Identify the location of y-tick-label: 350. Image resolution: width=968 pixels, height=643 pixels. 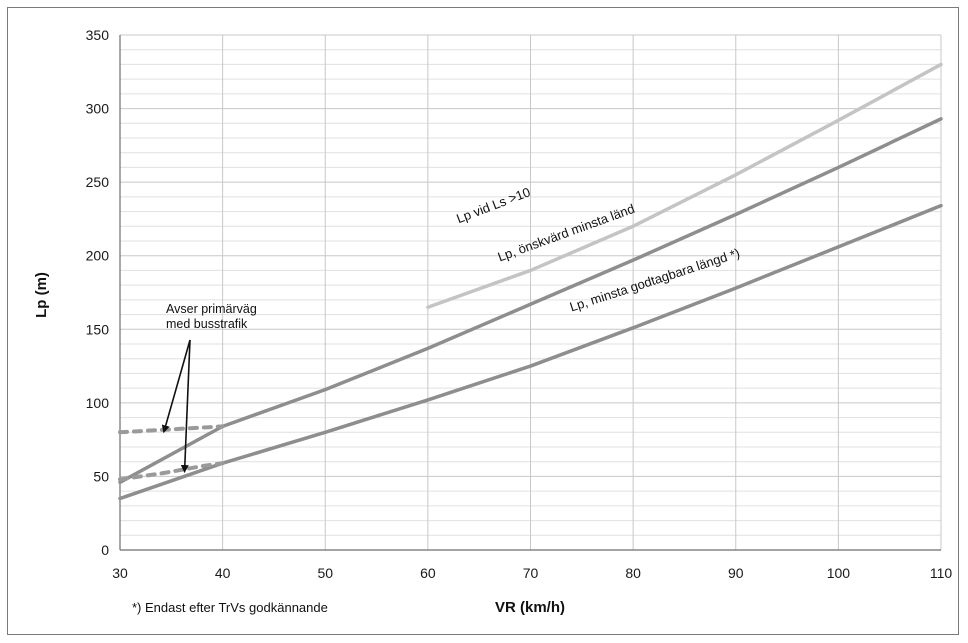
(98, 35).